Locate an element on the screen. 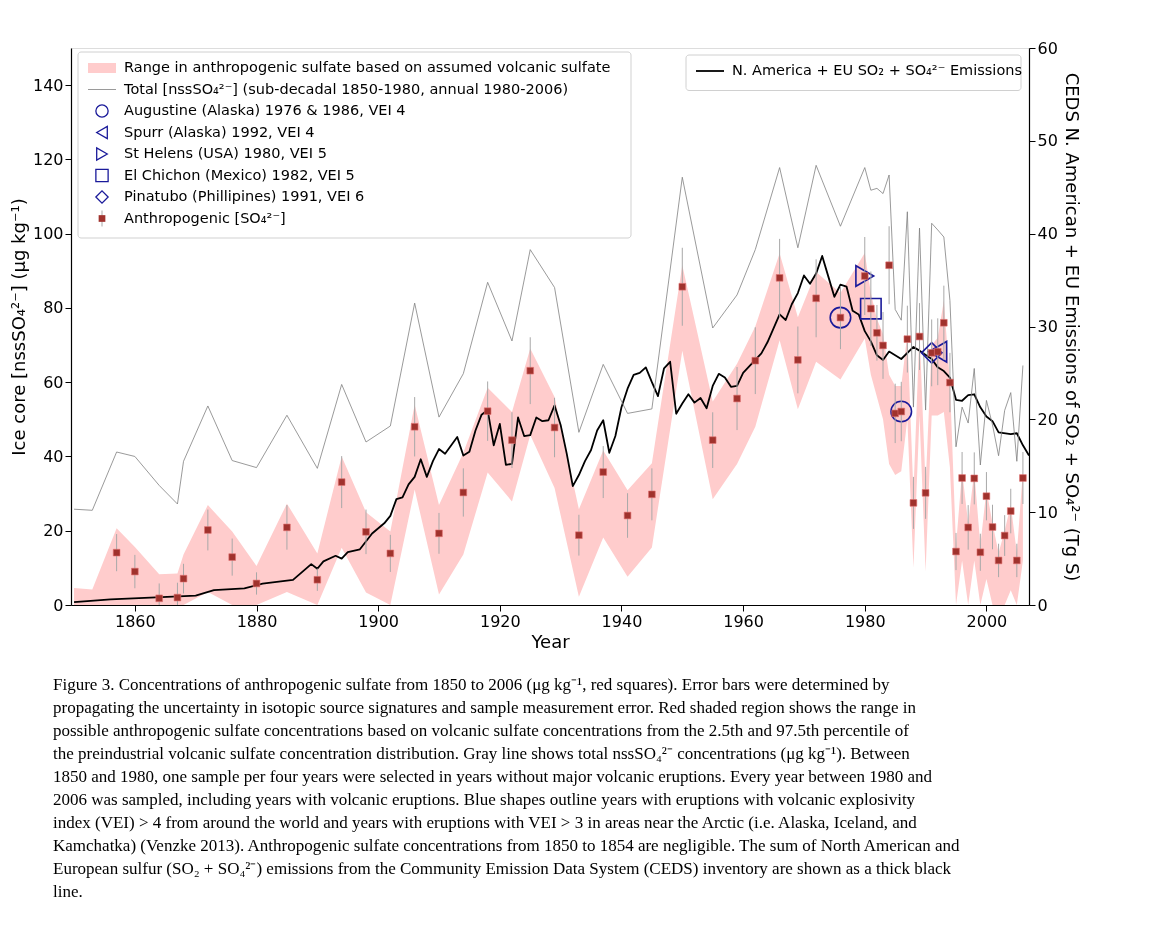 The height and width of the screenshot is (925, 1173). y-tick-label: 20 is located at coordinates (53, 531).